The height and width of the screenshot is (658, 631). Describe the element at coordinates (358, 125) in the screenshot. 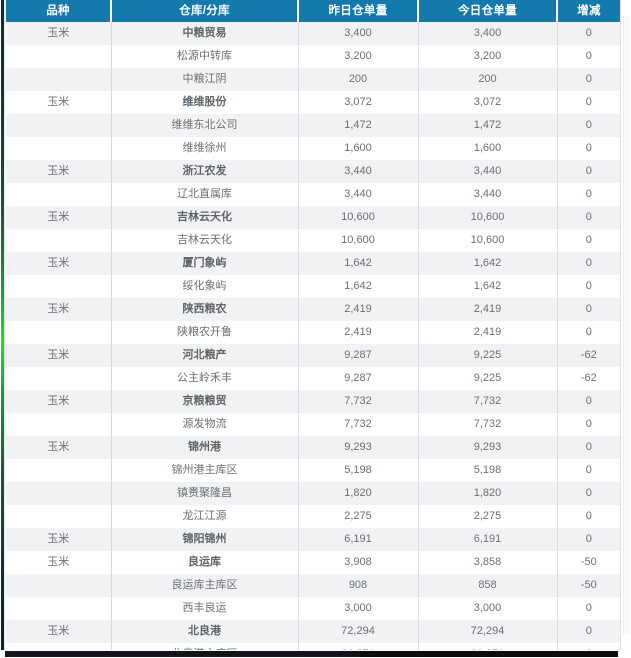

I see `cell-yesterday: 1,472` at that location.